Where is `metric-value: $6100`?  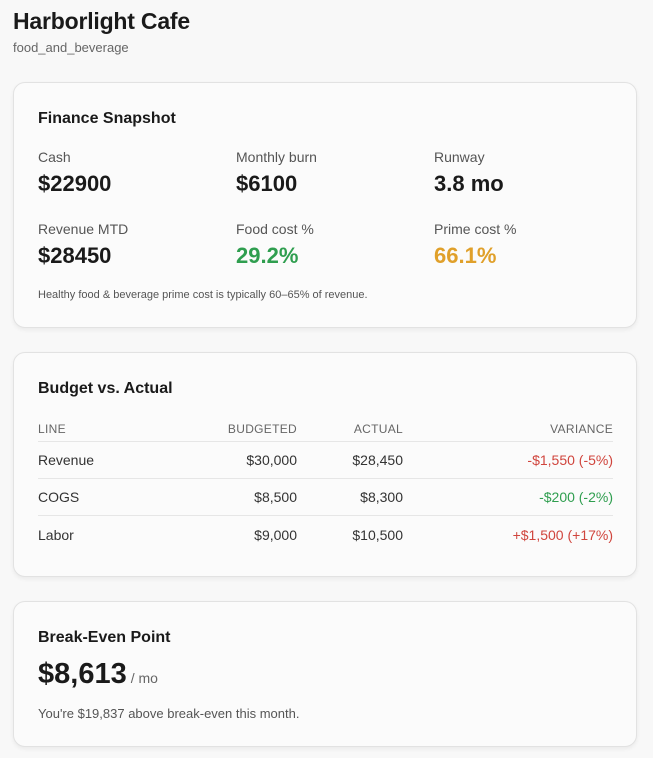
metric-value: $6100 is located at coordinates (267, 183).